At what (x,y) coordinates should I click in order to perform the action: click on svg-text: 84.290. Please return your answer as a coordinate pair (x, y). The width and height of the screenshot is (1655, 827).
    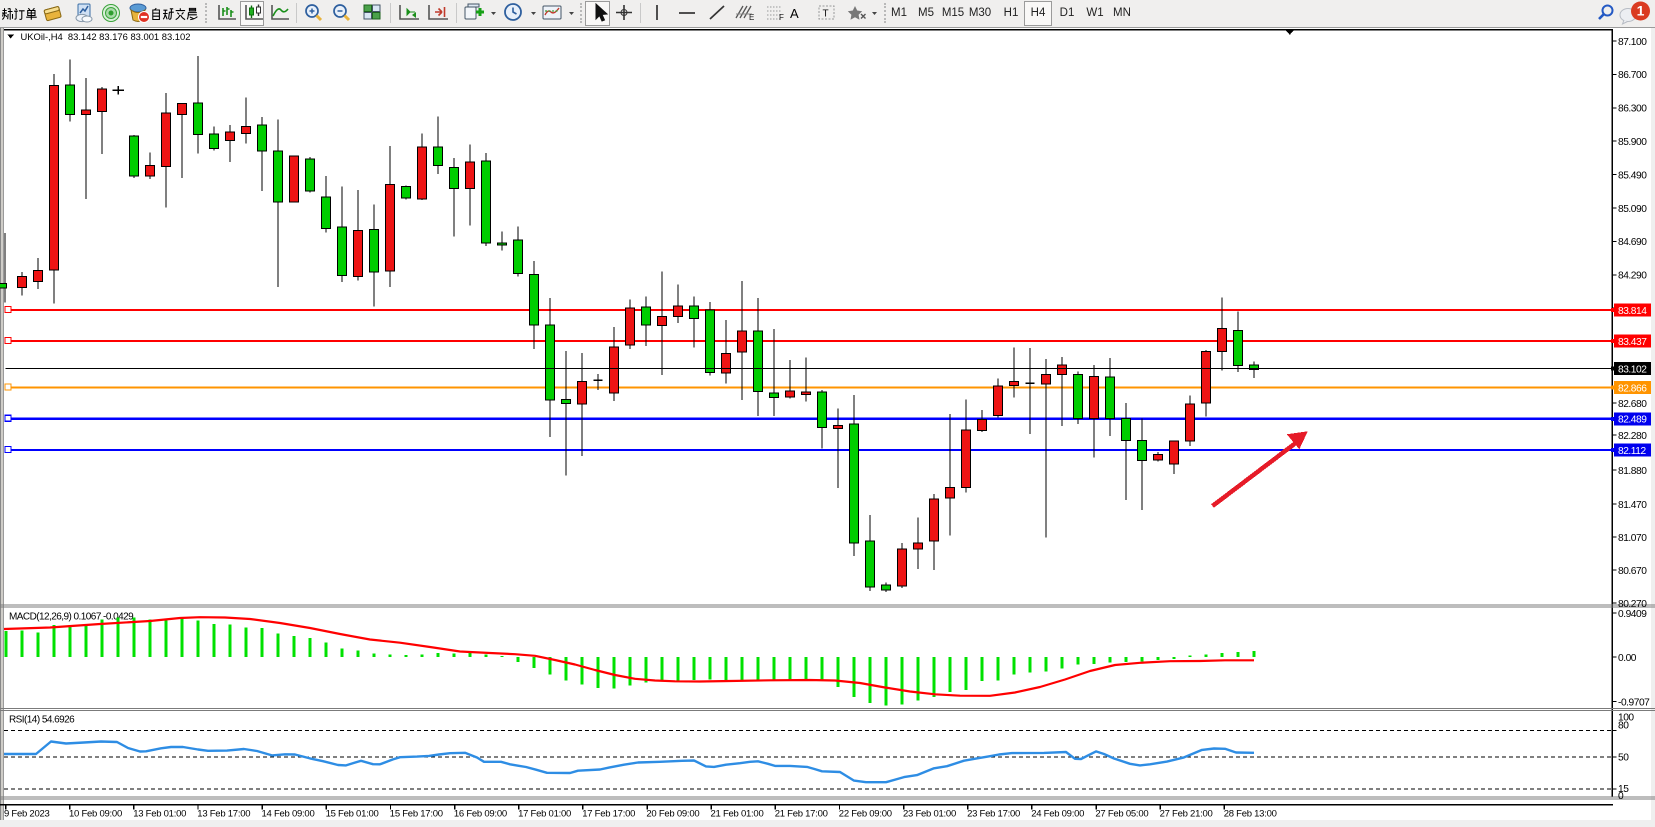
    Looking at the image, I should click on (1632, 276).